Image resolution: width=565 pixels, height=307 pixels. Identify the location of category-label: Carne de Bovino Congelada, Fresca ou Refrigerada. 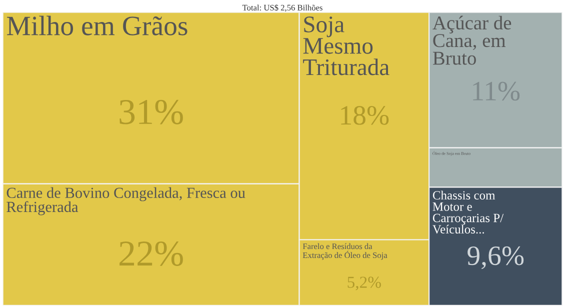
(126, 201).